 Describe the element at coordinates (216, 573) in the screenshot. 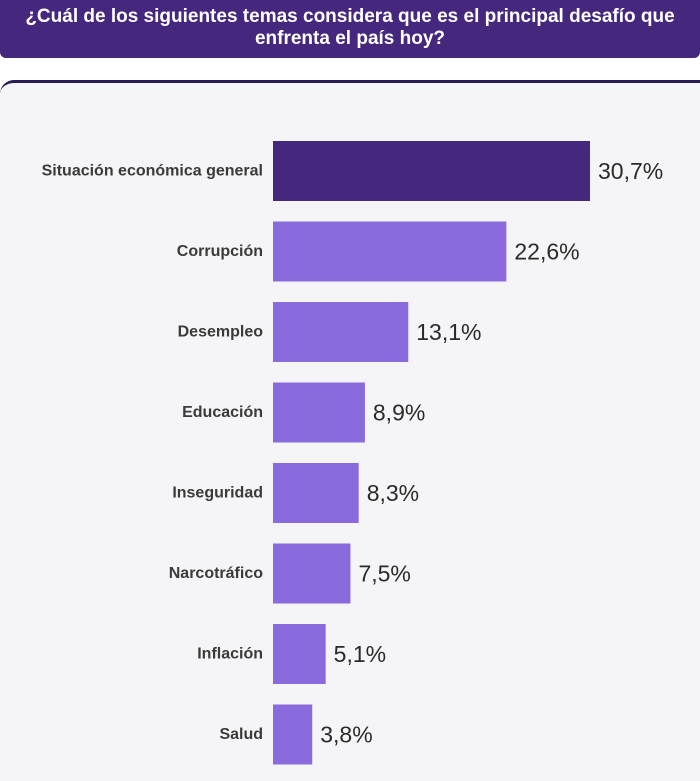

I see `category-label: Narcotráfico` at that location.